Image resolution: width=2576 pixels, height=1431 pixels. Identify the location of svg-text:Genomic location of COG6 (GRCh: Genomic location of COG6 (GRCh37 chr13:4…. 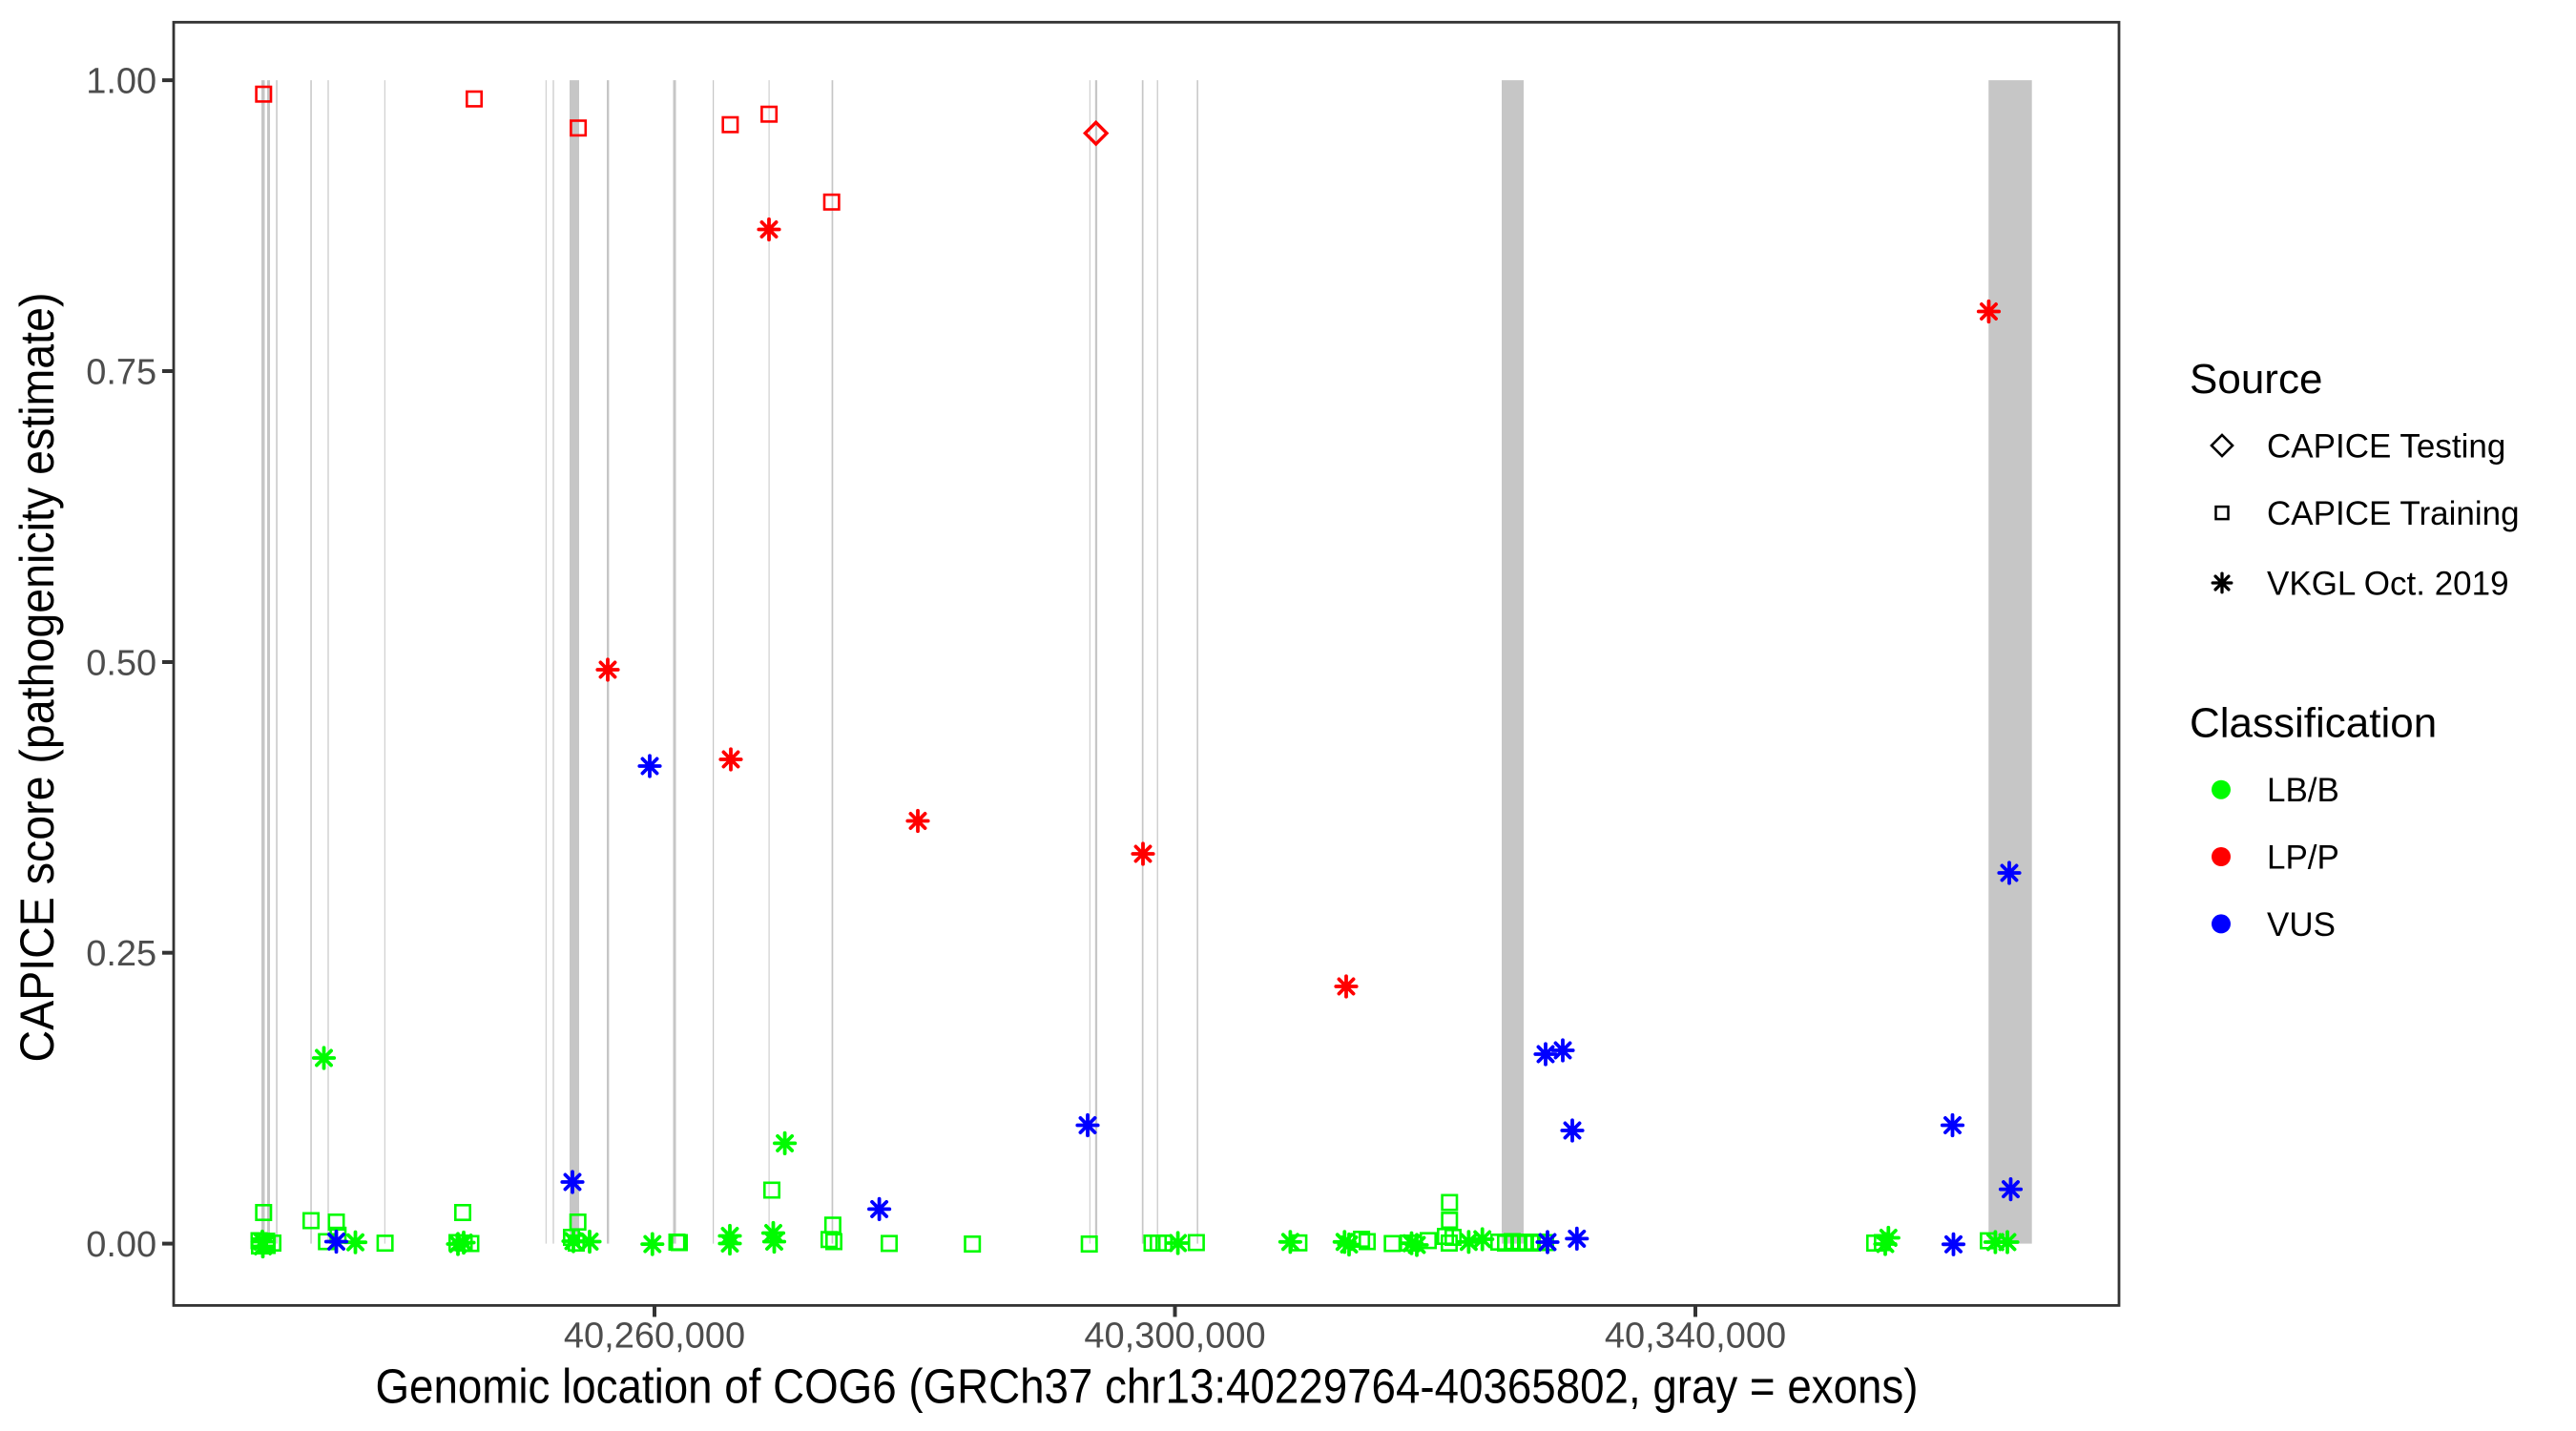
(1147, 1386).